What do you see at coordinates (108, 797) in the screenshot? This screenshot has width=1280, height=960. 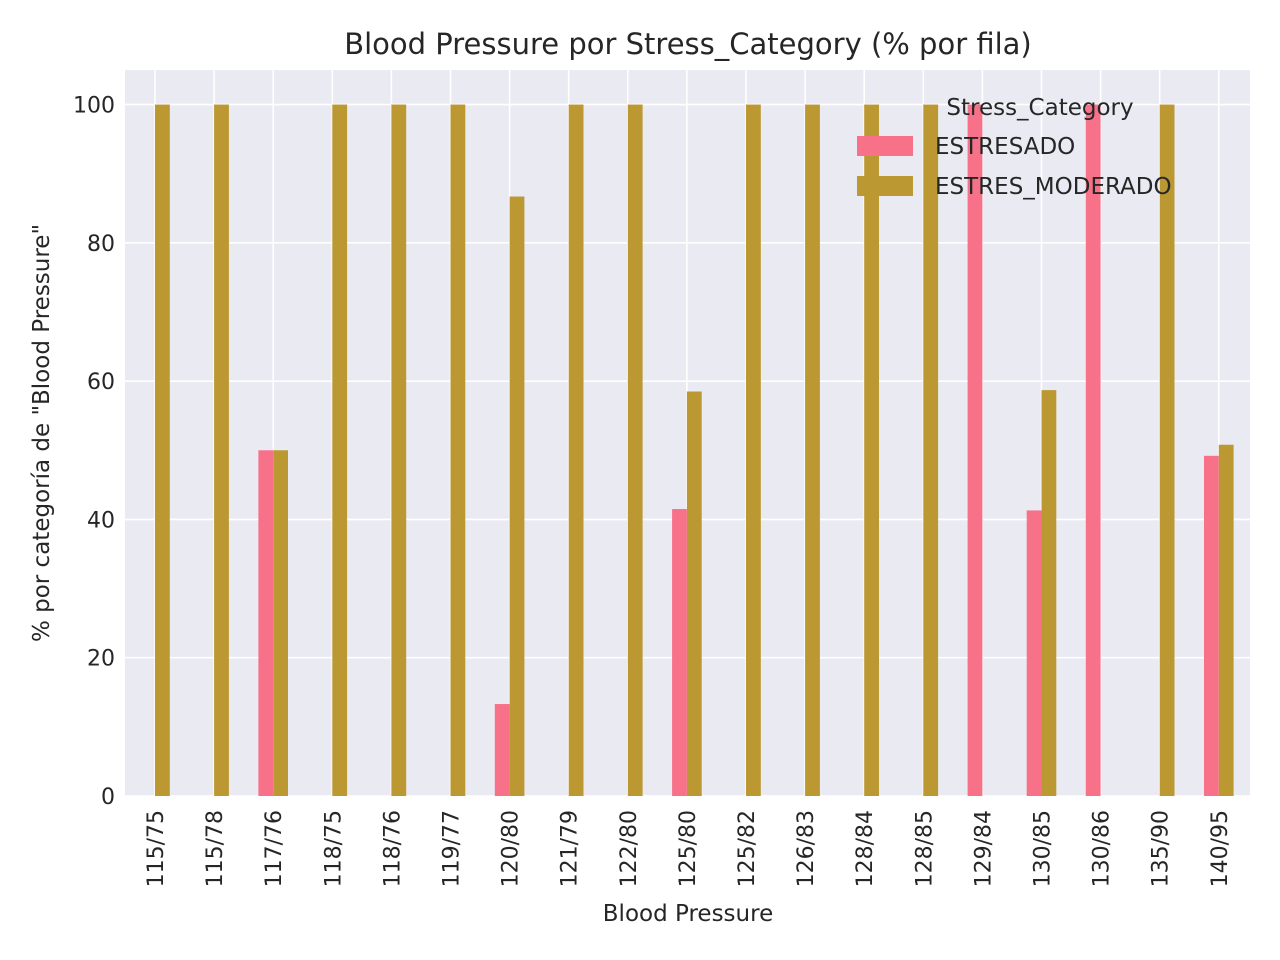 I see `y-tick-label: 0` at bounding box center [108, 797].